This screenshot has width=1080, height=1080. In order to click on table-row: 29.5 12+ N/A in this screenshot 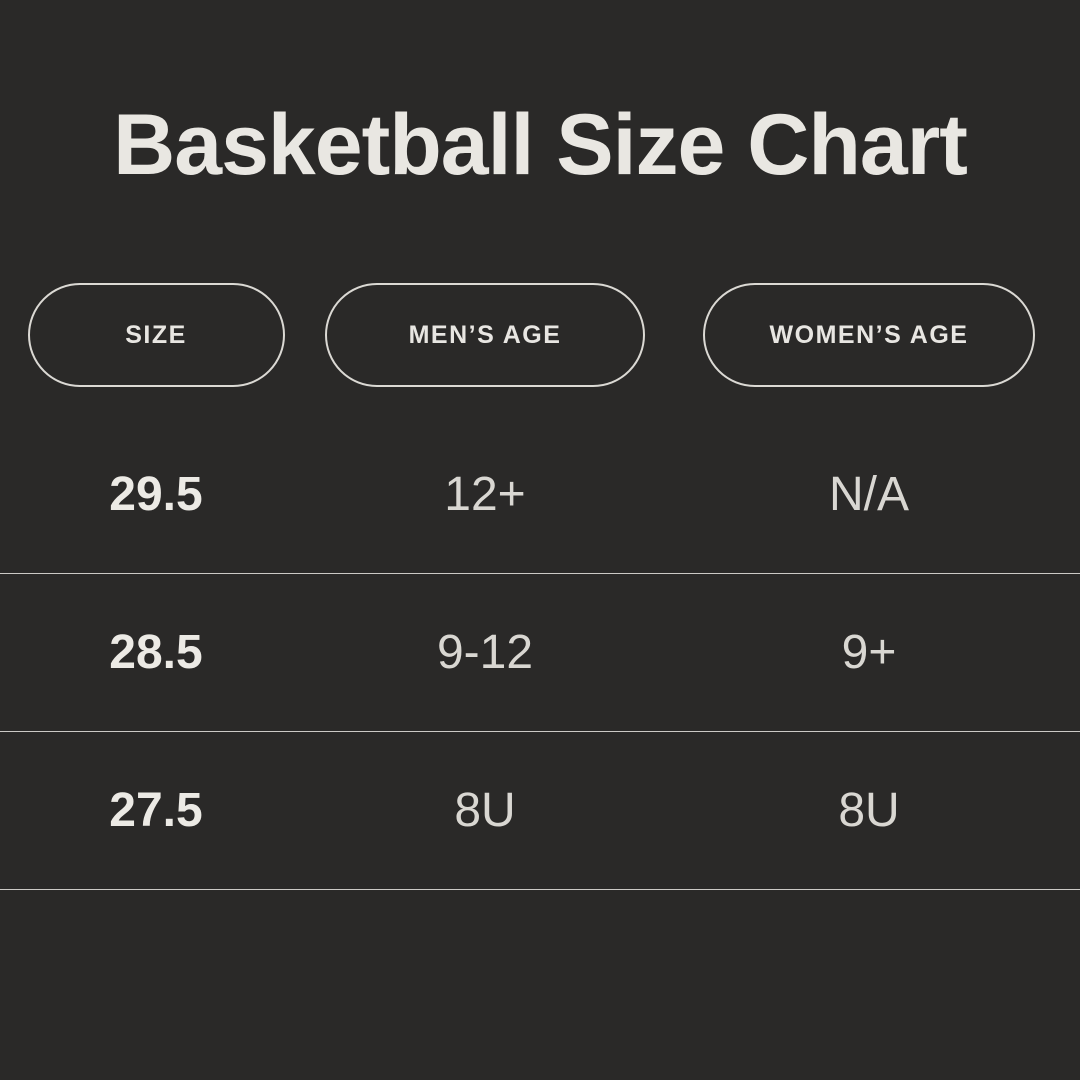, I will do `click(540, 495)`.